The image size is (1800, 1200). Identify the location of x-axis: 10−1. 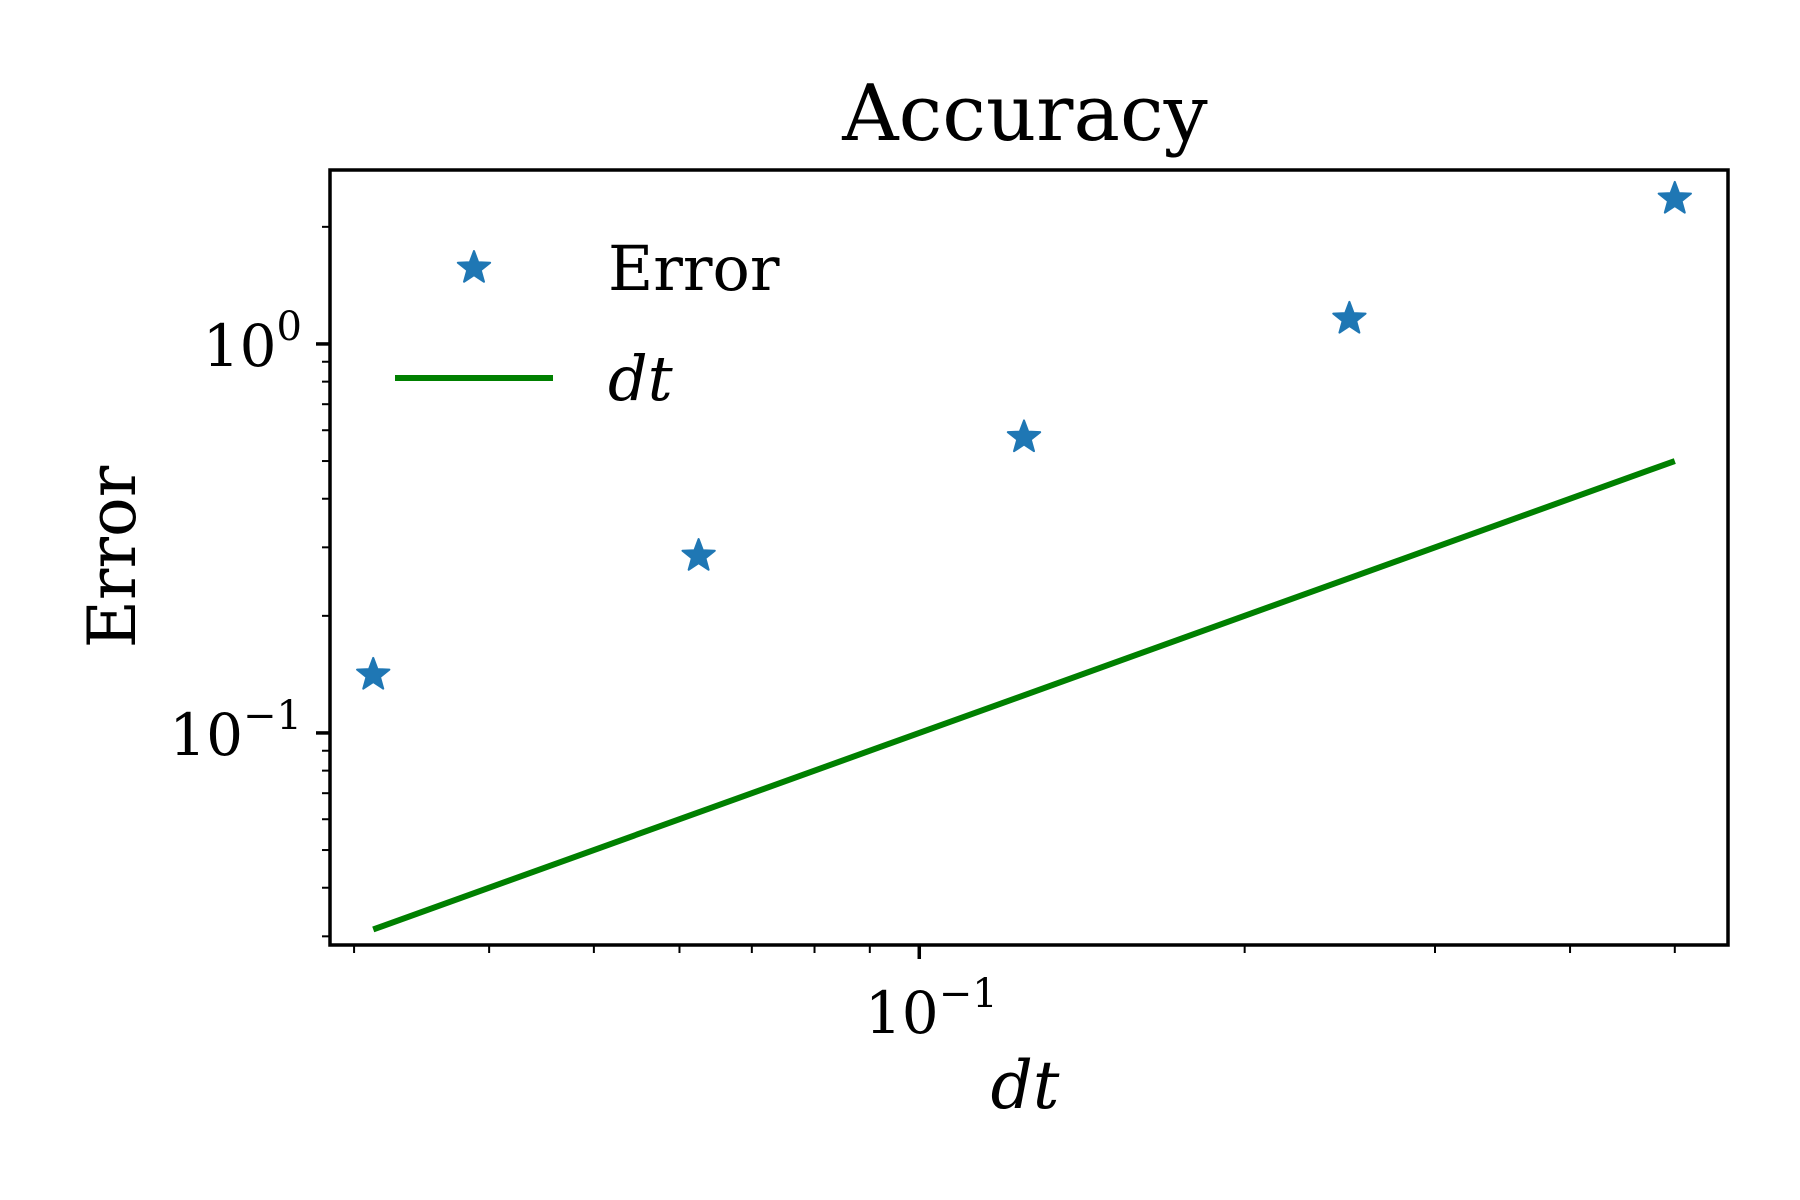
(1014, 996).